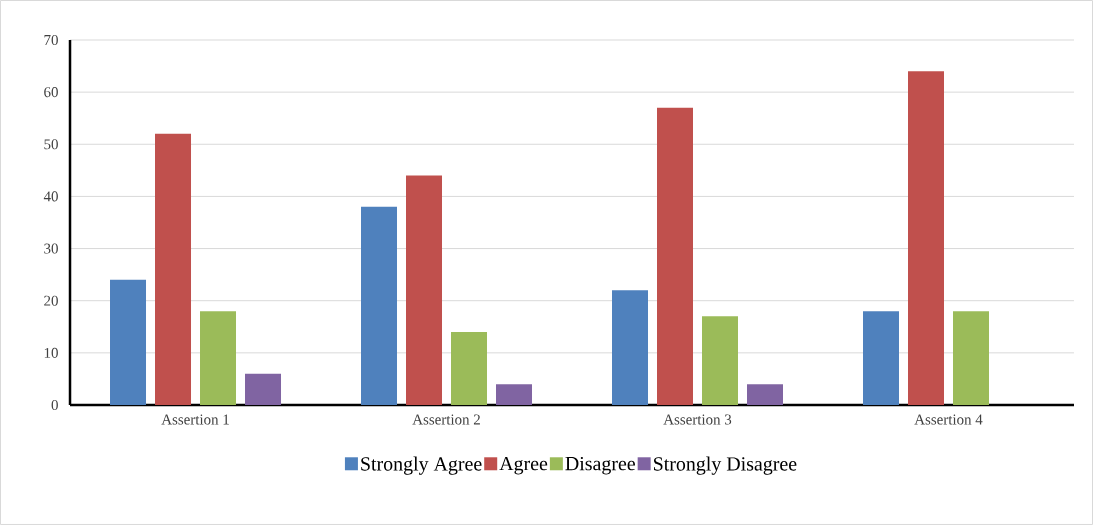  I want to click on y-tick-label: 20, so click(51, 300).